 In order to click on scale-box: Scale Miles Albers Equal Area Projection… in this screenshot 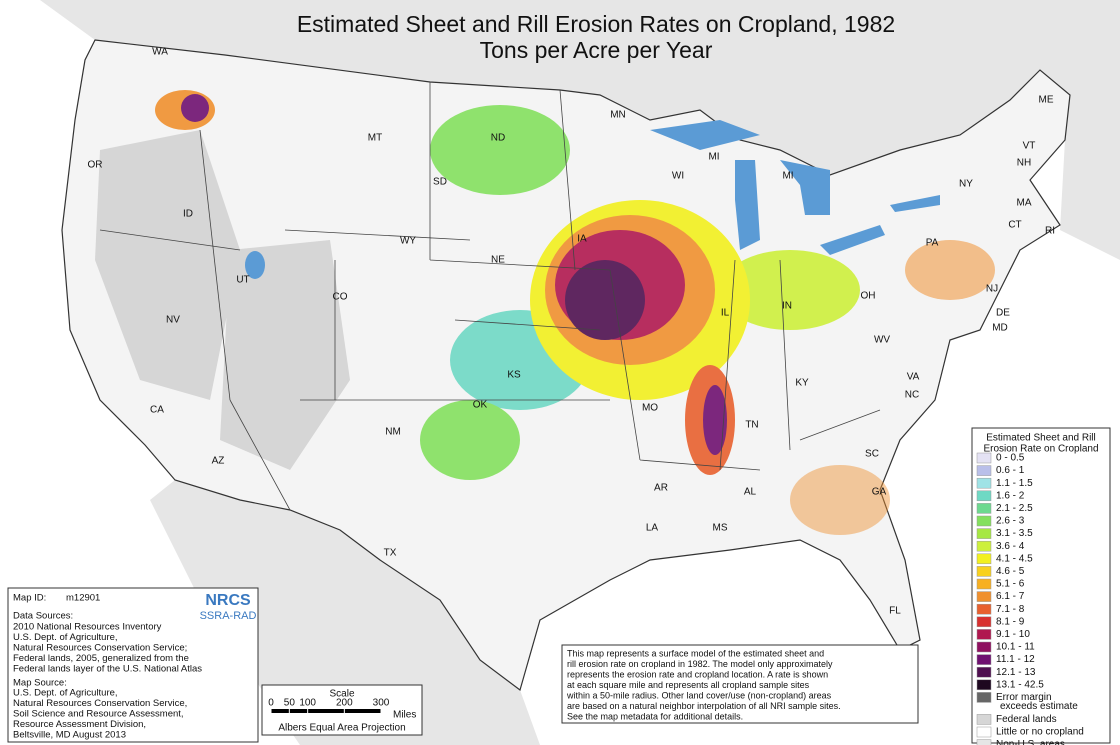, I will do `click(342, 710)`.